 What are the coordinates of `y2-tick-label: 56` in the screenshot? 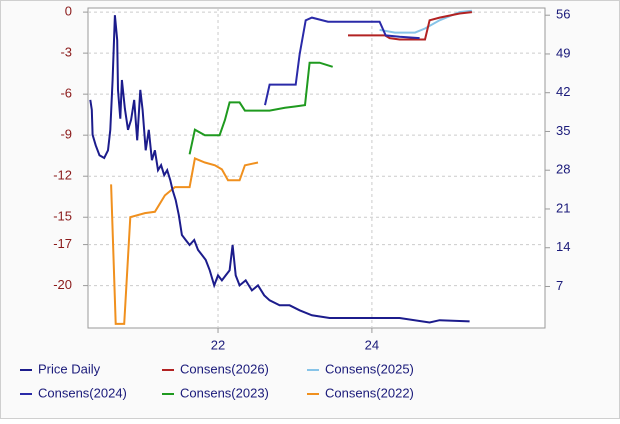 It's located at (563, 14).